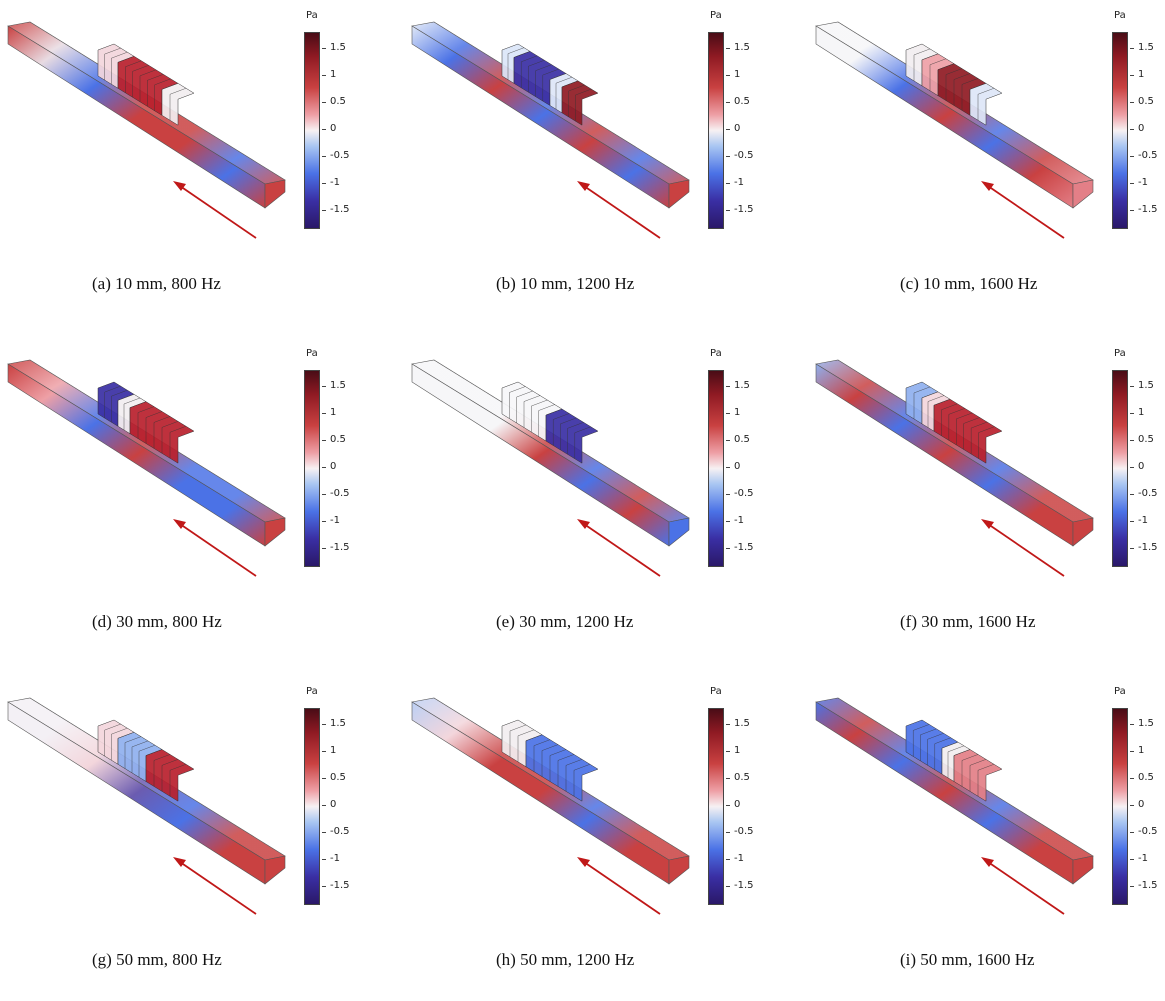  Describe the element at coordinates (156, 283) in the screenshot. I see `subfigure-caption: (a) 10 mm, 800 Hz` at that location.